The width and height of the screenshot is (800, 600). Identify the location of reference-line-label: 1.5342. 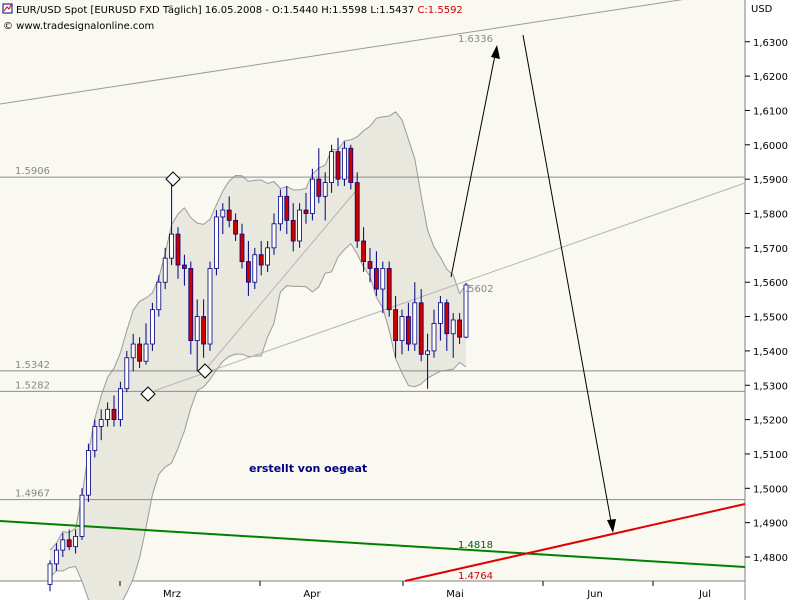
(32, 365).